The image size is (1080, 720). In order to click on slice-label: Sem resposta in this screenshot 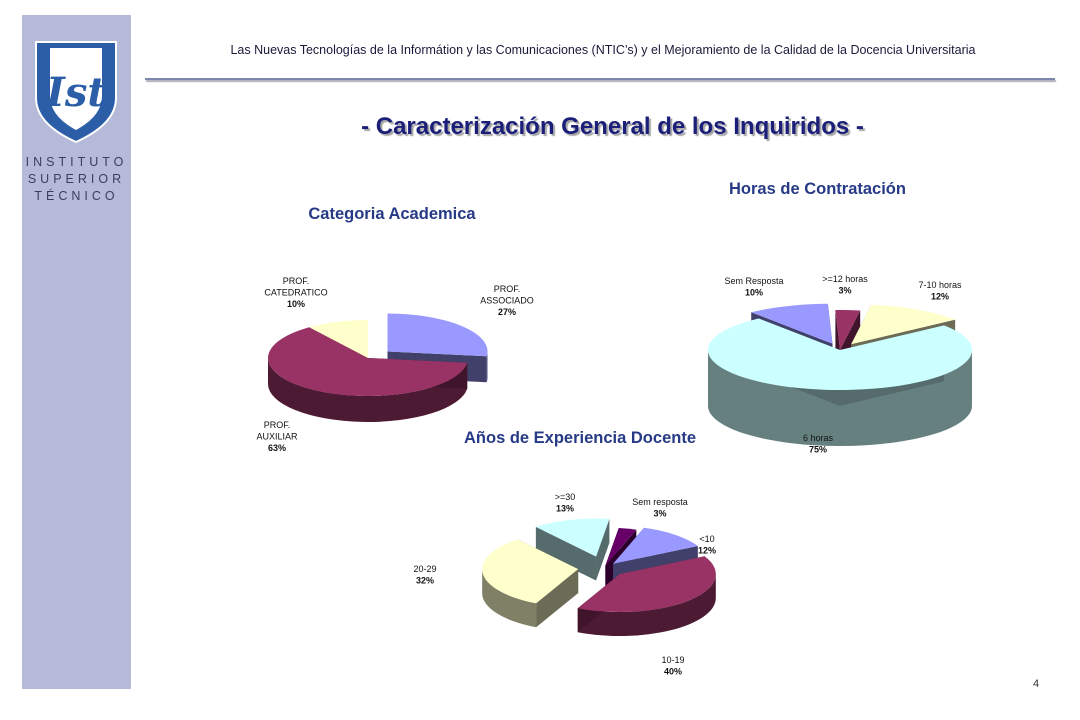, I will do `click(660, 502)`.